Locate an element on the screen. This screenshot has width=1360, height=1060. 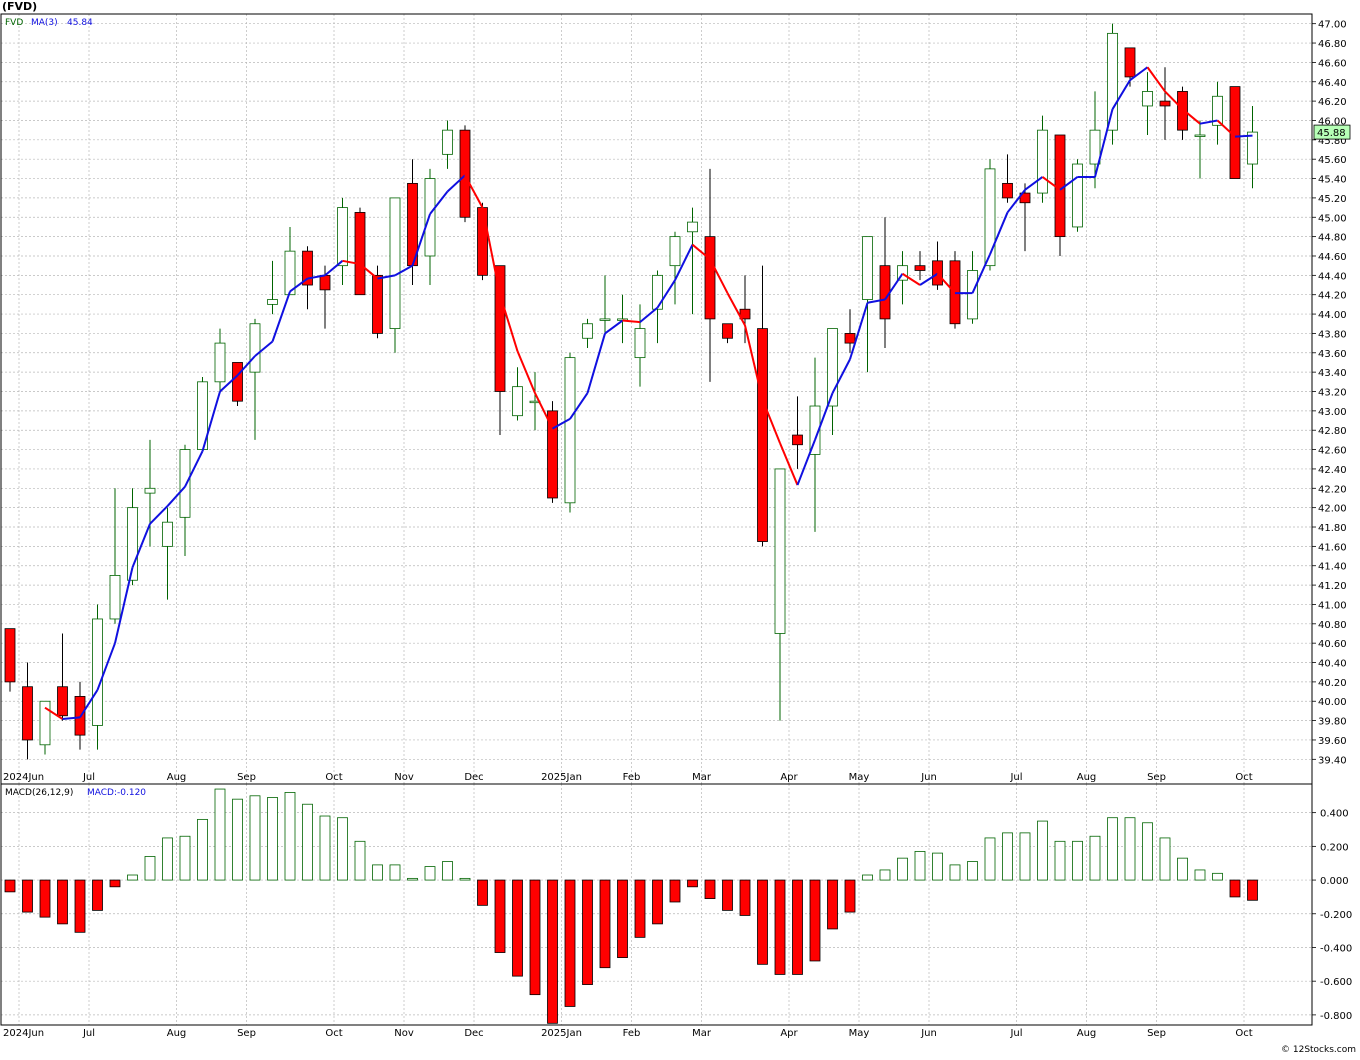
price-tick-label: 41.60 is located at coordinates (1332, 547).